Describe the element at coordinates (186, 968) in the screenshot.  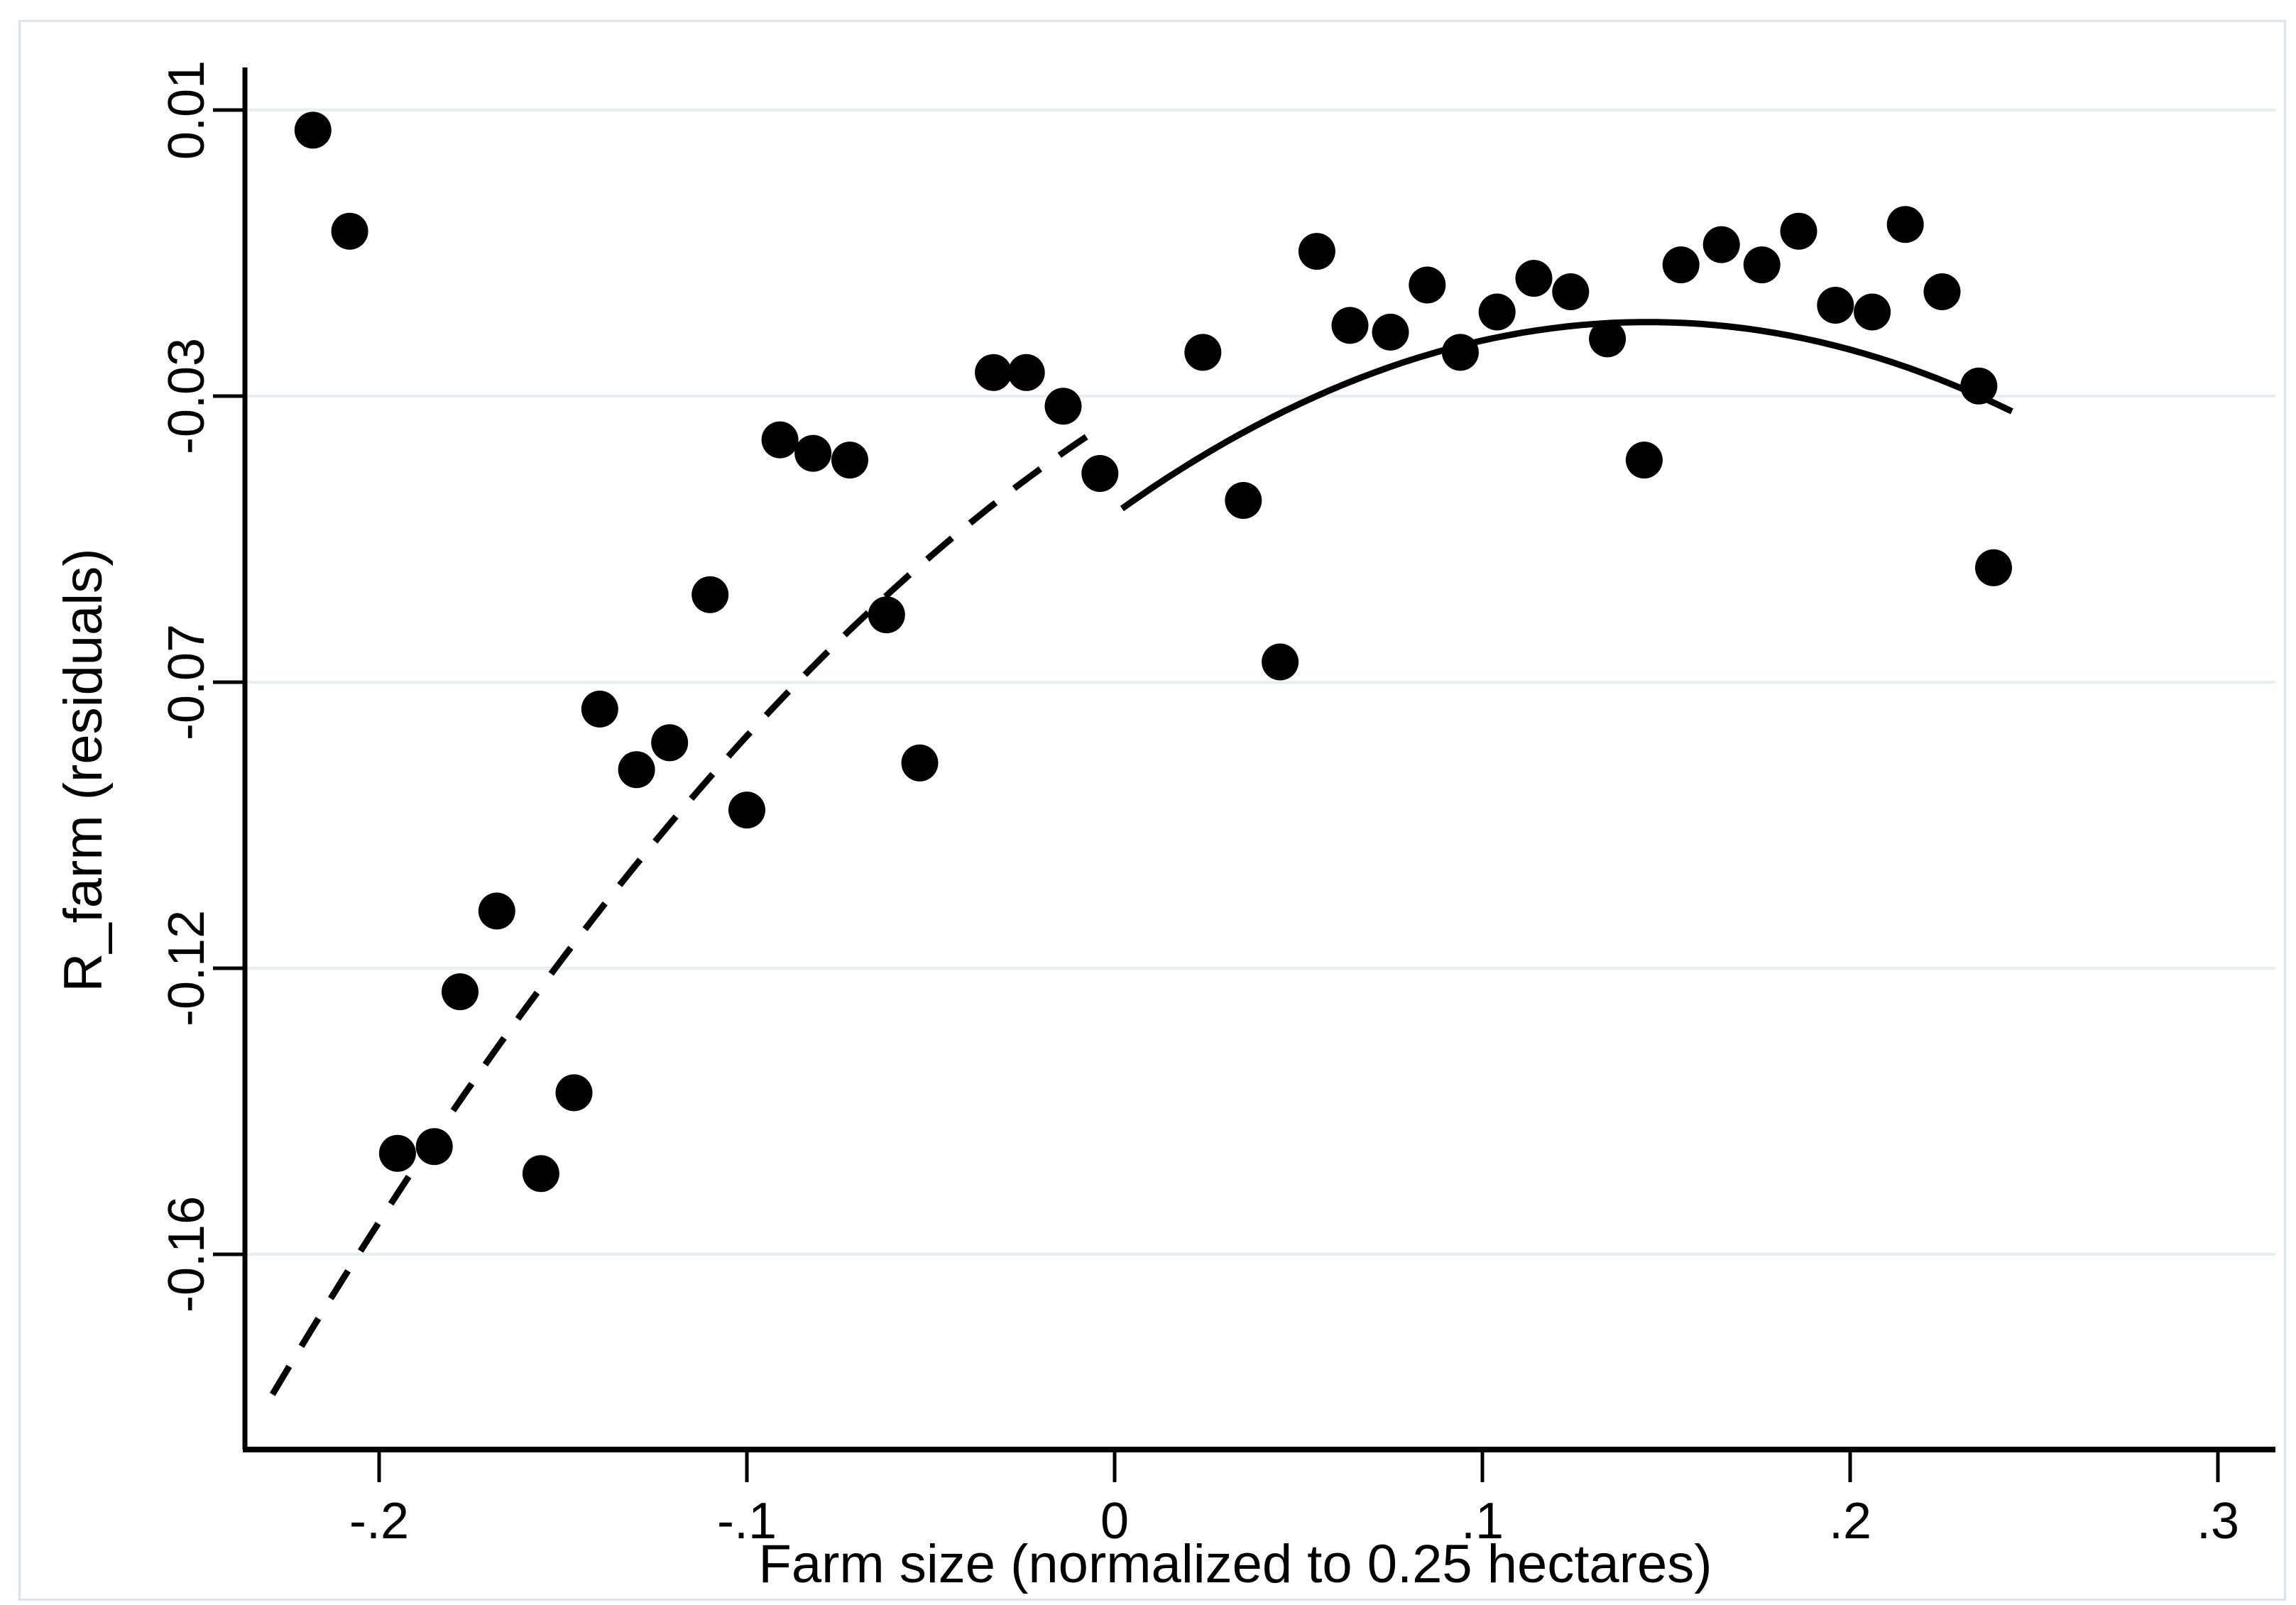
I see `y-tick-label: -0.12` at that location.